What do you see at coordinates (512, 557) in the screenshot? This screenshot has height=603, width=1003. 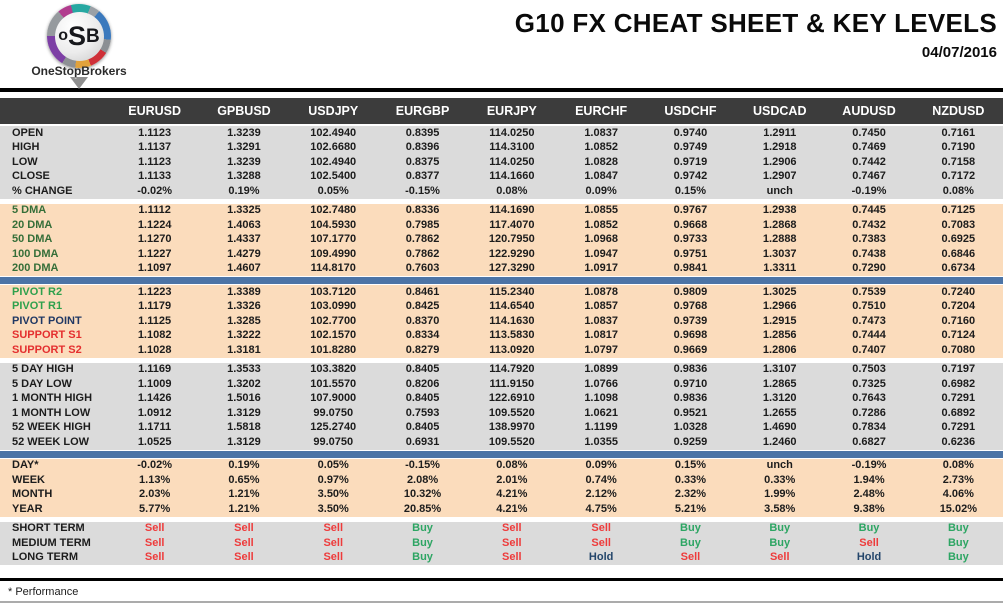 I see `cell-long-term-eurjpy: Sell` at bounding box center [512, 557].